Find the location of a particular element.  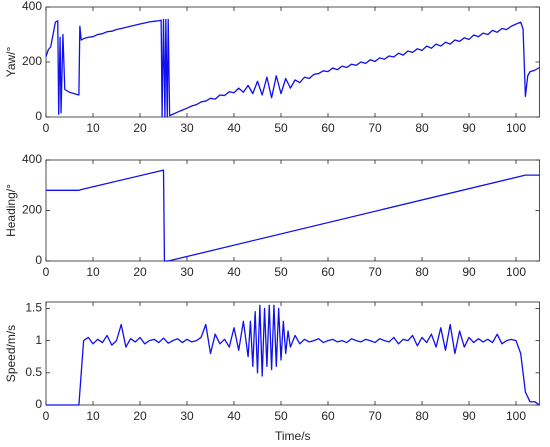

y-axis-label: Speed/m/s is located at coordinates (11, 353).